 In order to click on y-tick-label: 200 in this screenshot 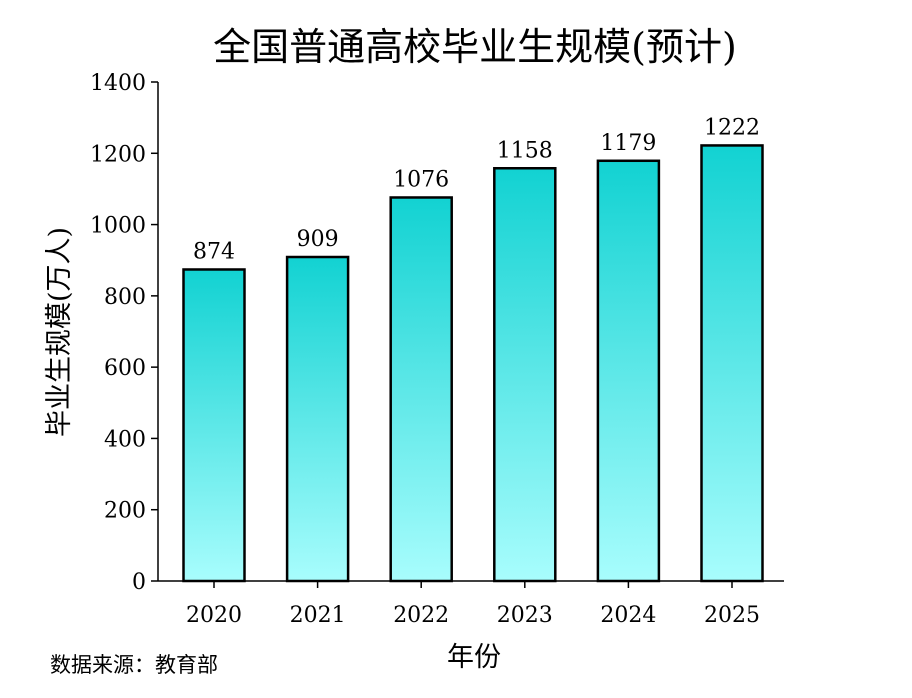, I will do `click(125, 511)`.